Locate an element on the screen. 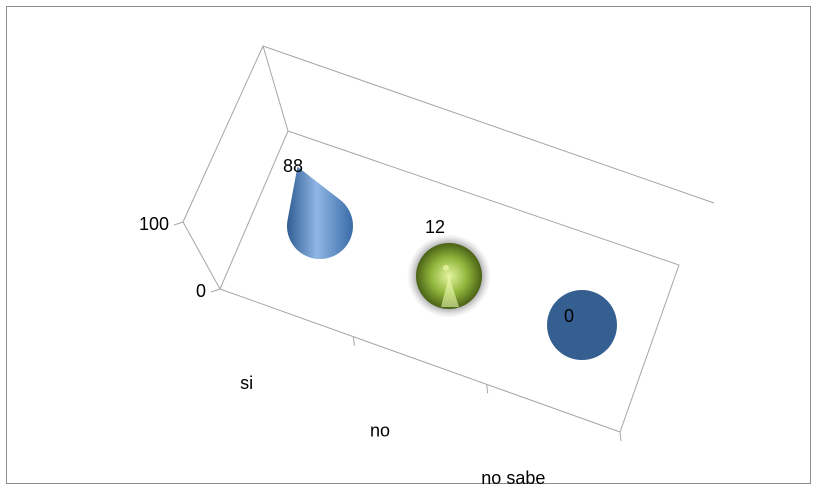  data-labels: 88 12 0 is located at coordinates (428, 241).